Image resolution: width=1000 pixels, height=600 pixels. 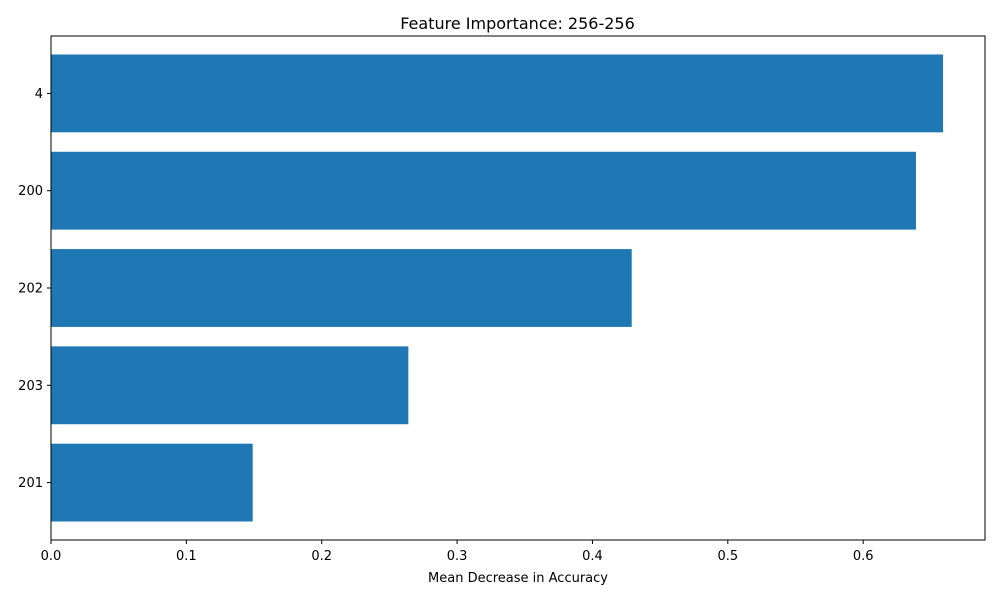 What do you see at coordinates (517, 23) in the screenshot?
I see `chart-title: Feature Importance: 256-256` at bounding box center [517, 23].